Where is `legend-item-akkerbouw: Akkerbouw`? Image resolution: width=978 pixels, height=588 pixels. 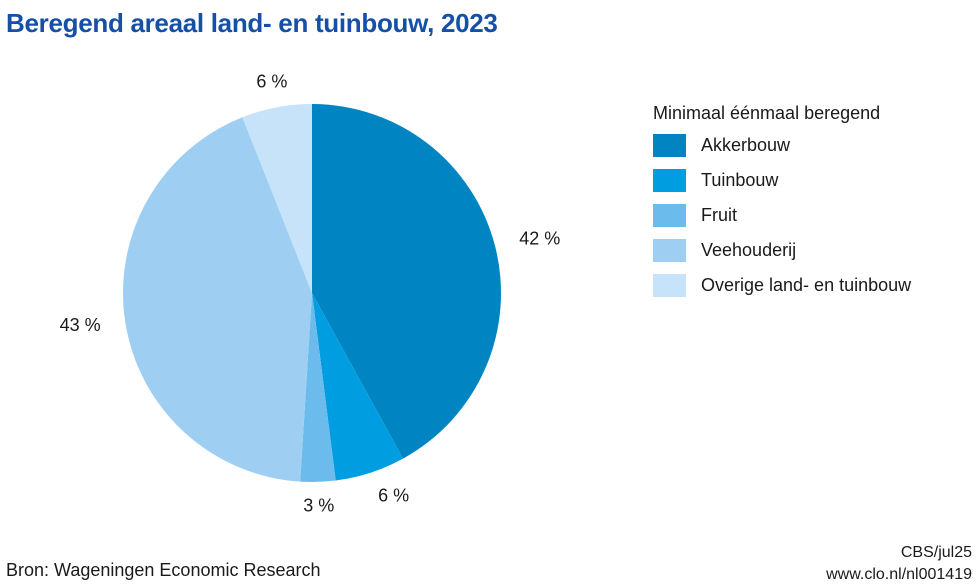
legend-item-akkerbouw: Akkerbouw is located at coordinates (782, 145).